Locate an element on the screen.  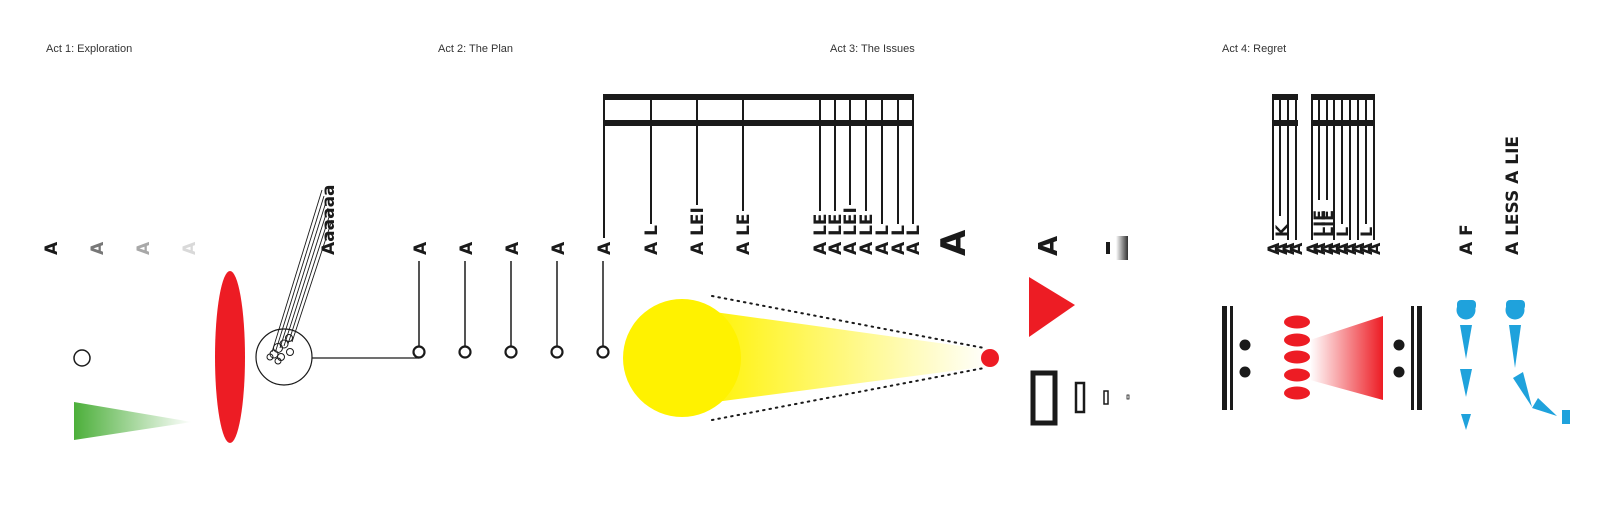
blue-drip-falling is located at coordinates (1537, 362).